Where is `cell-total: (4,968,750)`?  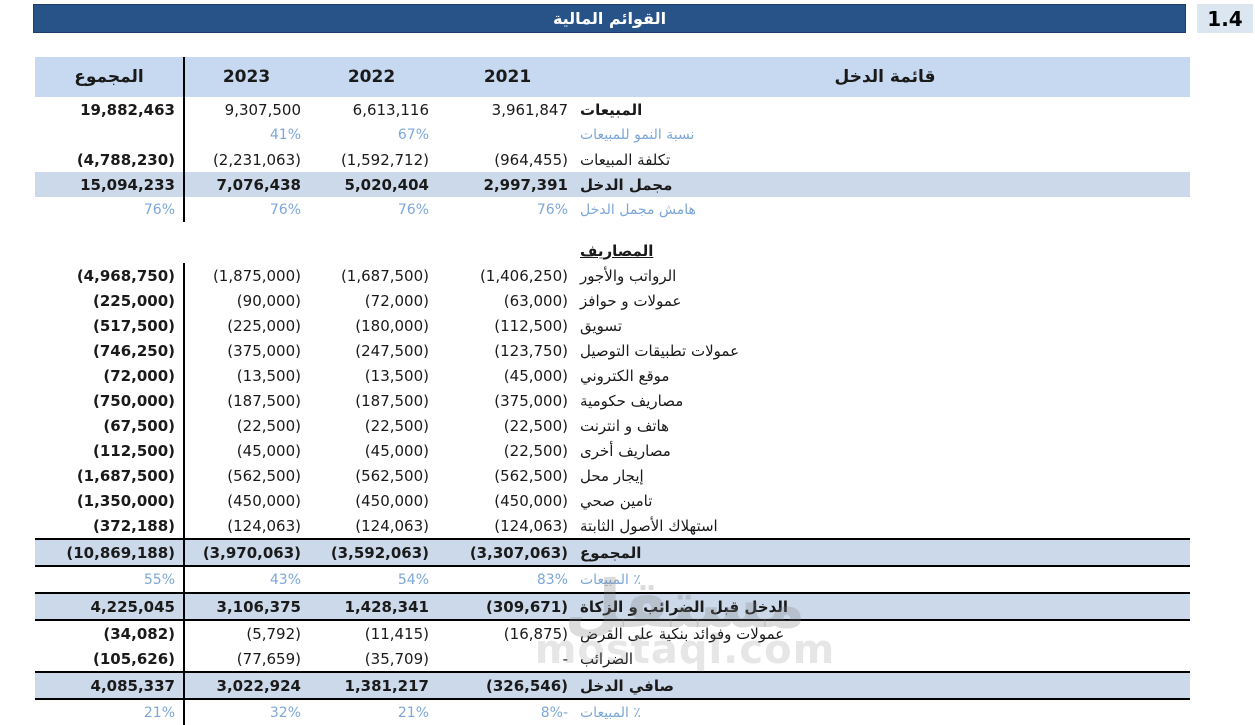
cell-total: (4,968,750) is located at coordinates (125, 275).